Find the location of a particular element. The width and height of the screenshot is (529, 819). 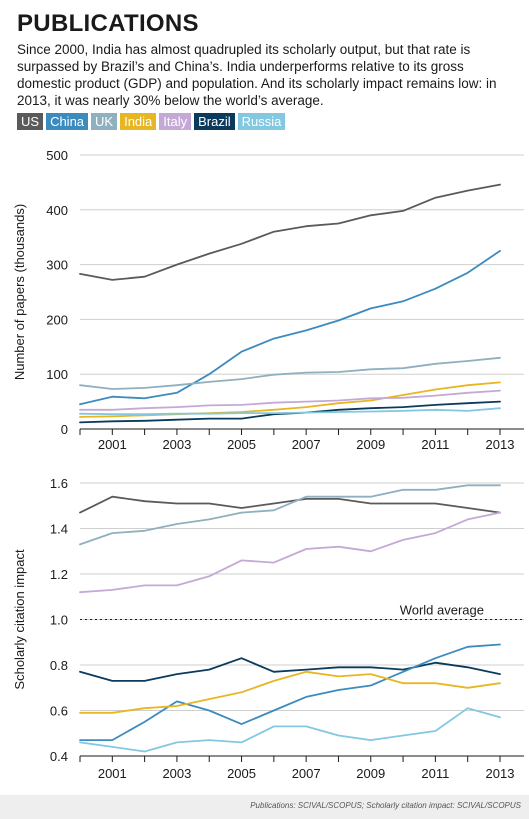

y-tick-label: 0.4 is located at coordinates (59, 756).